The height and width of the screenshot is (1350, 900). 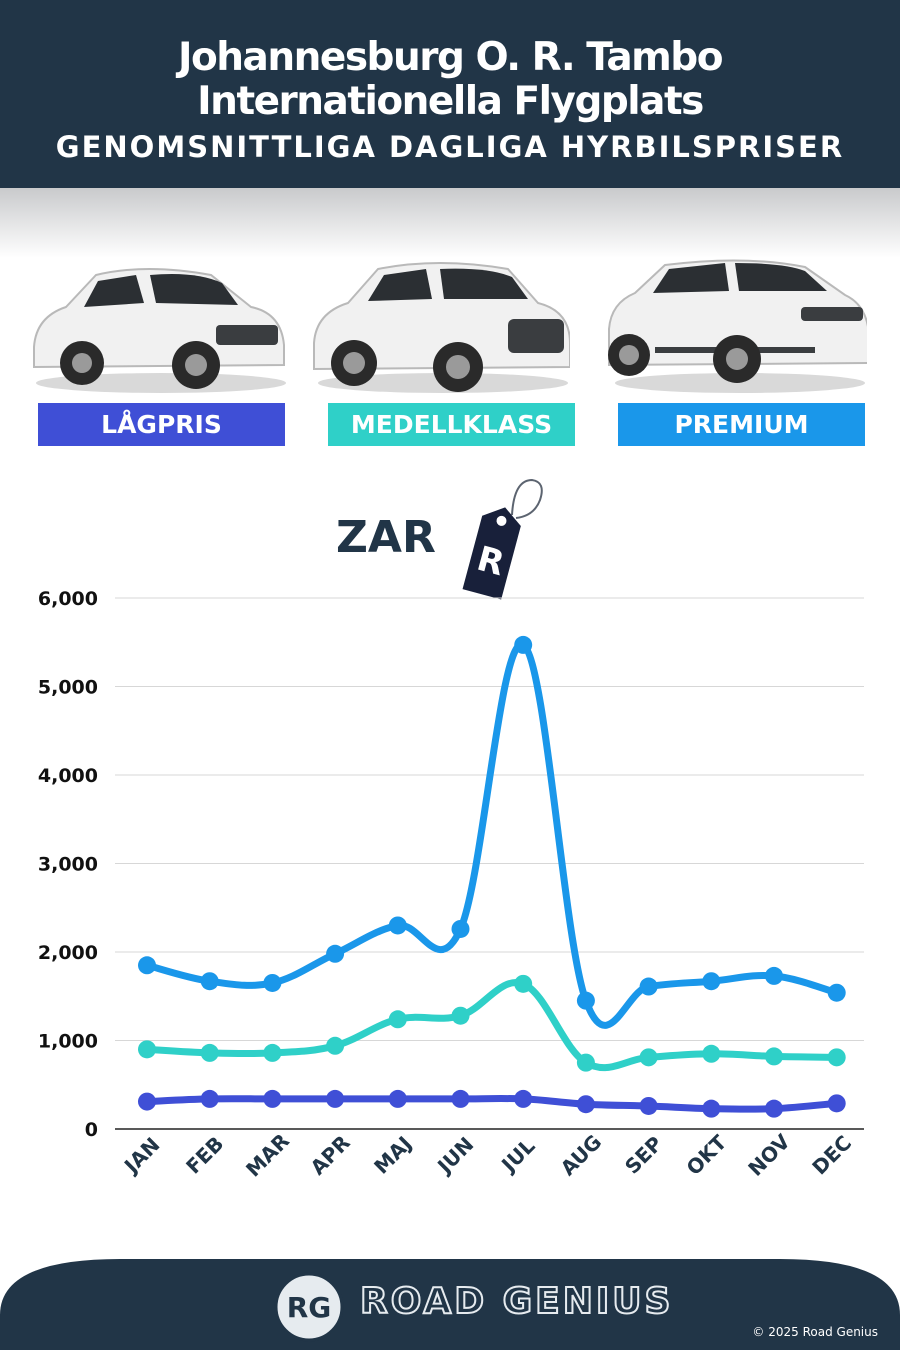 What do you see at coordinates (831, 1155) in the screenshot?
I see `x-tick-label: DEC` at bounding box center [831, 1155].